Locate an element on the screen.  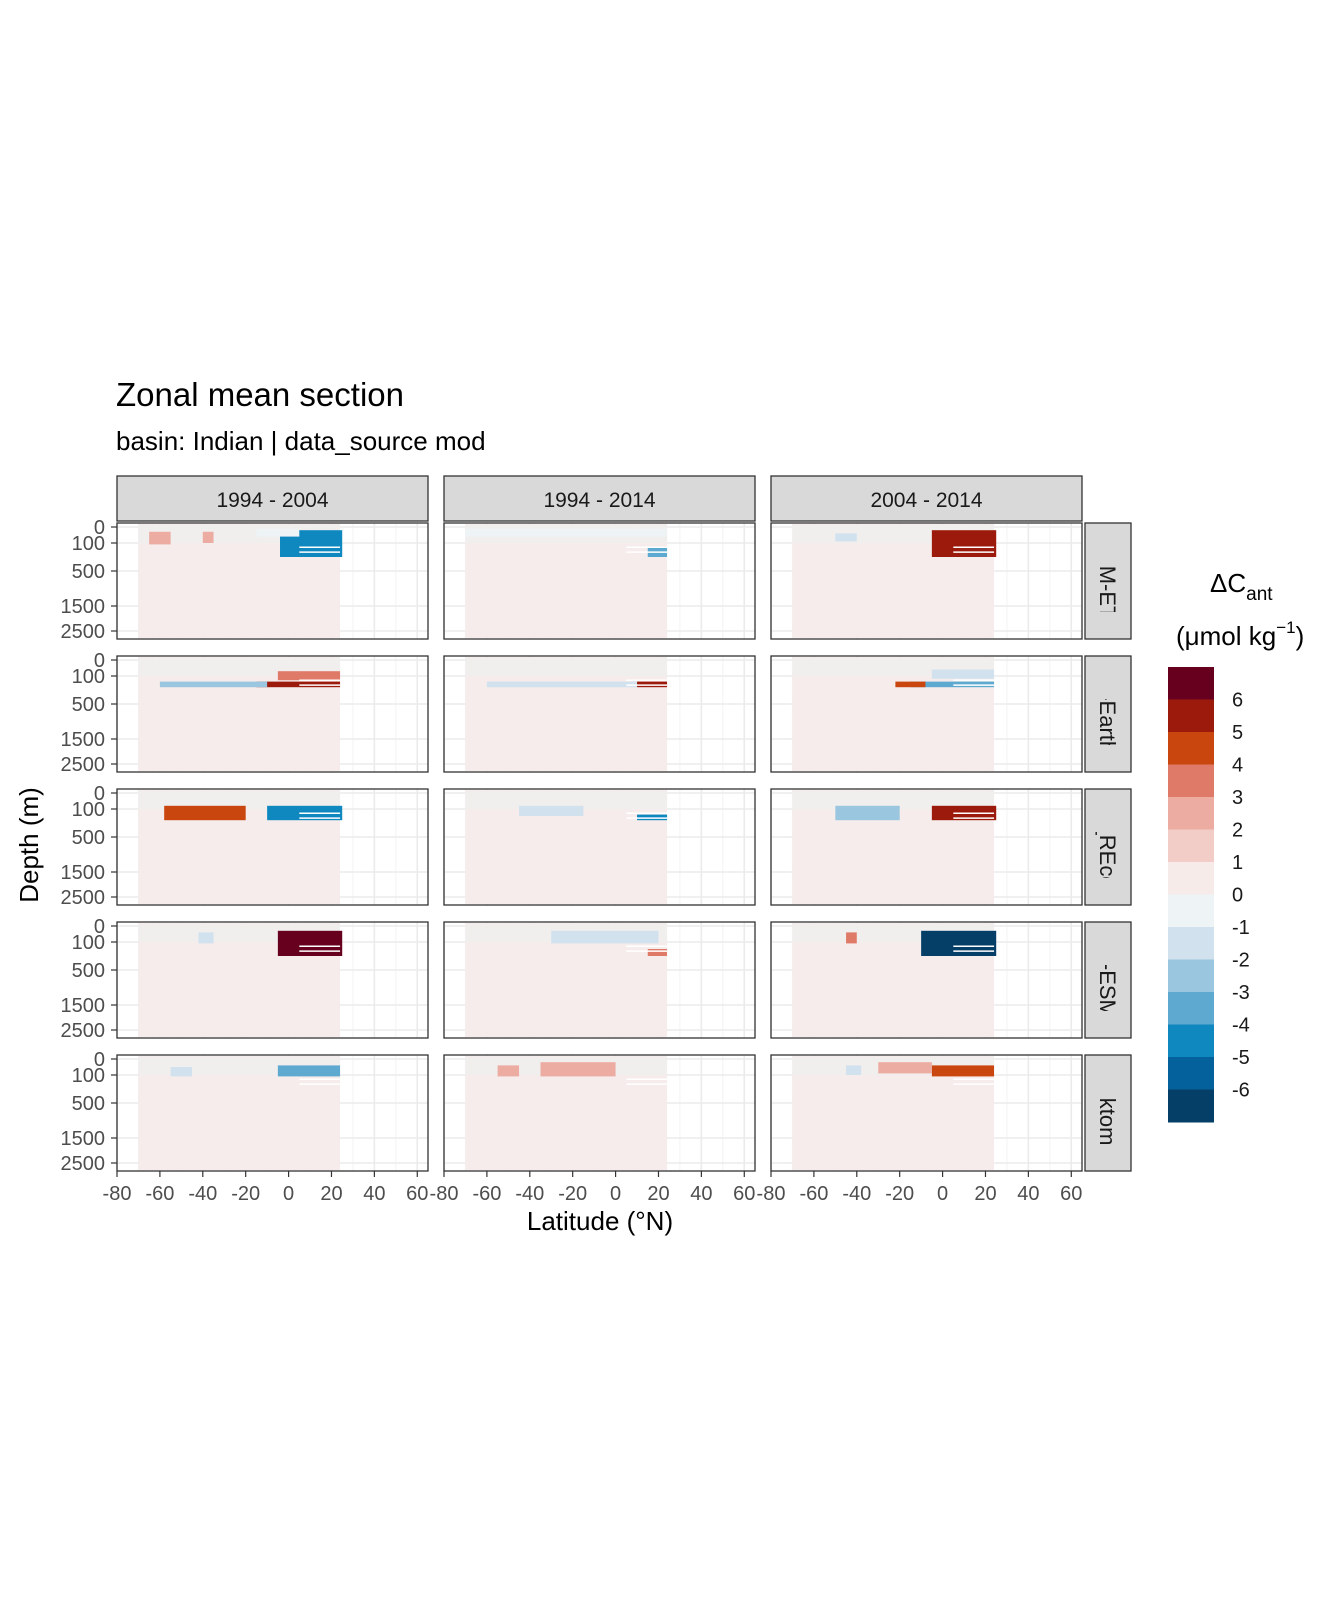
facet-panel-r0-c2 is located at coordinates (926, 581).